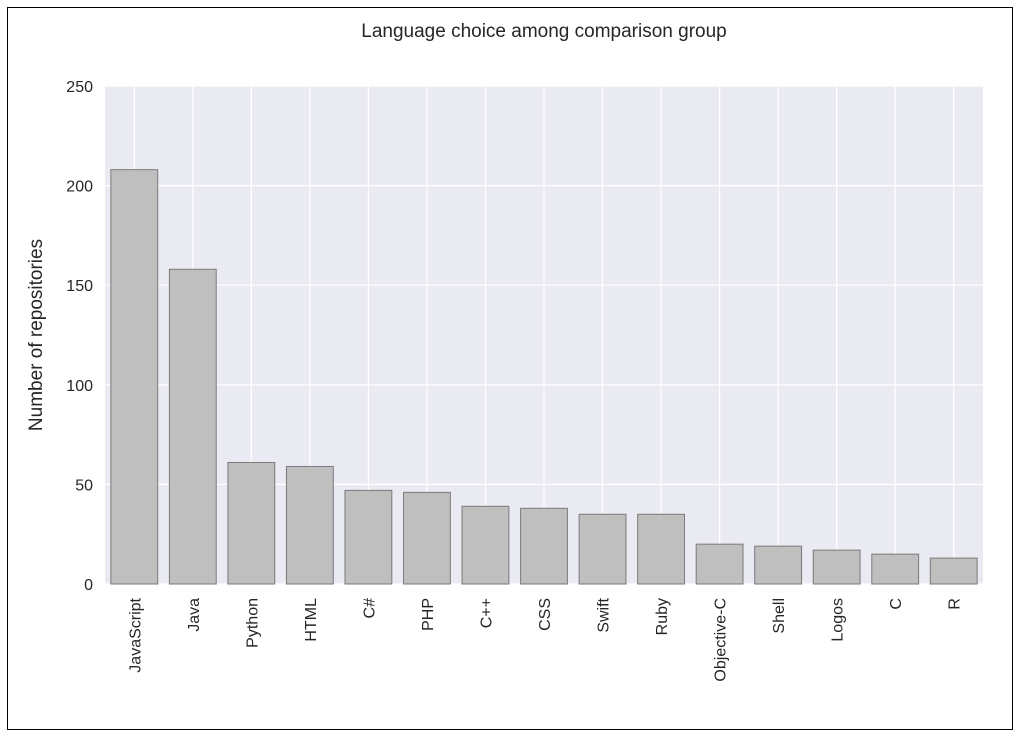 Image resolution: width=1016 pixels, height=733 pixels. I want to click on x-tick-label: Swift, so click(604, 614).